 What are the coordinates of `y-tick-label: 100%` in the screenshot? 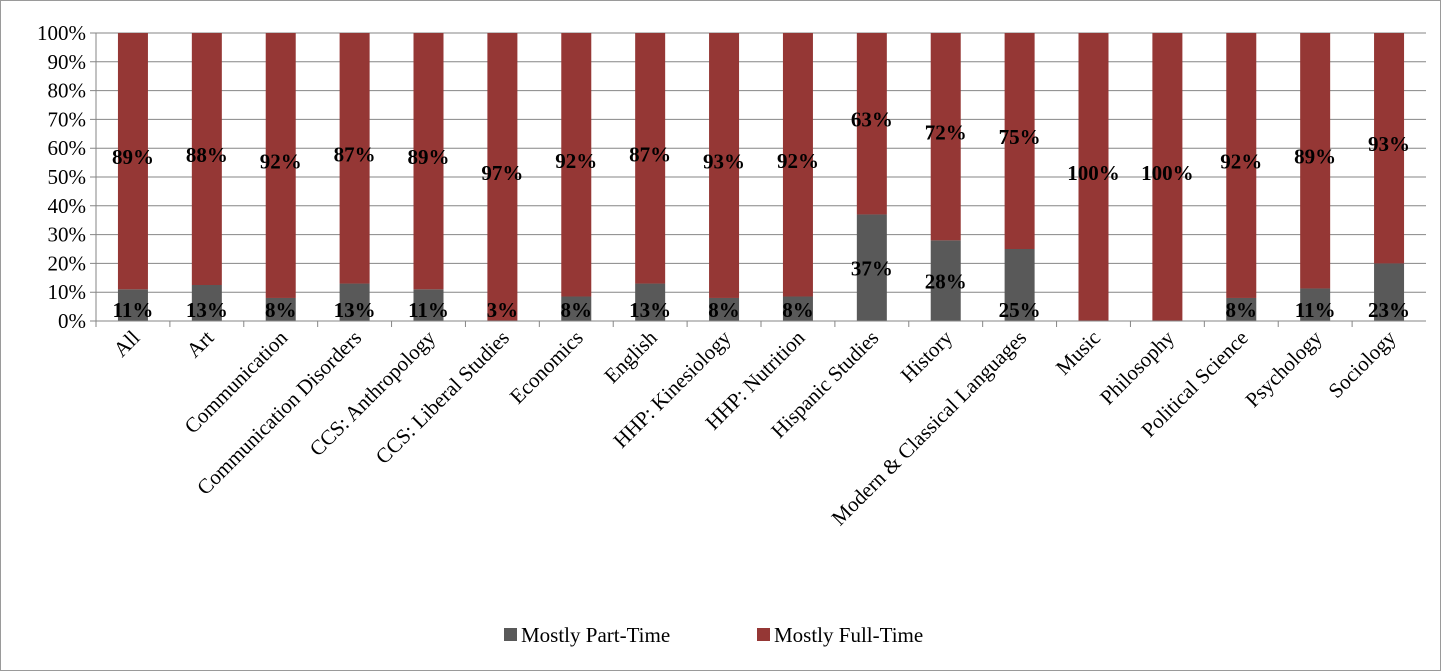 It's located at (61, 33).